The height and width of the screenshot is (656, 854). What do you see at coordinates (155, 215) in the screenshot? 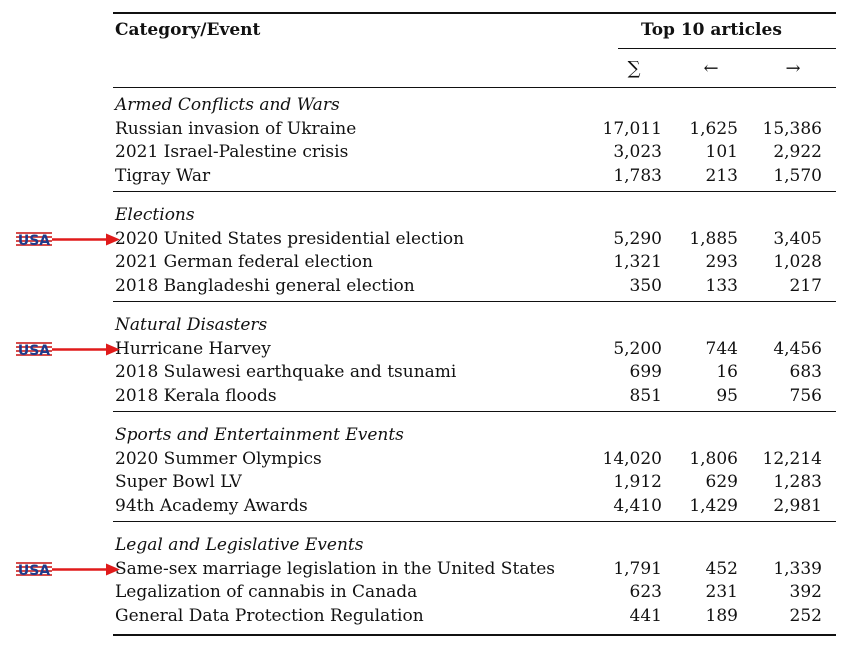
I see `section-title: Elections` at bounding box center [155, 215].